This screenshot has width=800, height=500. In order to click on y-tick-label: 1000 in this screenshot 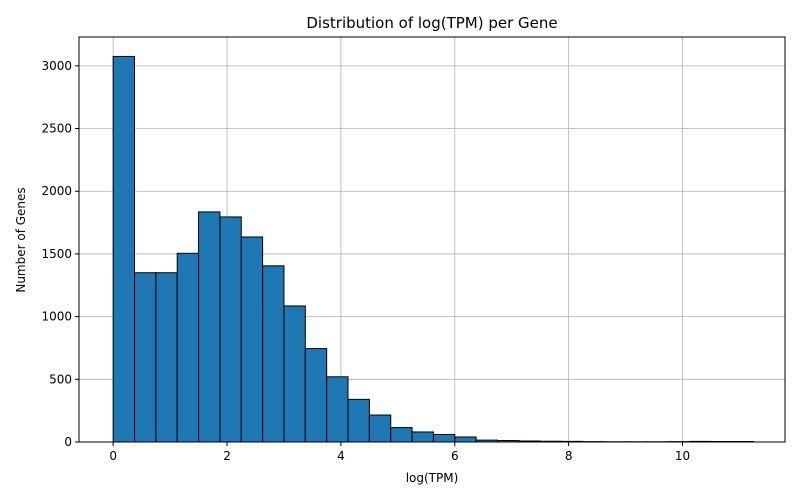, I will do `click(56, 317)`.